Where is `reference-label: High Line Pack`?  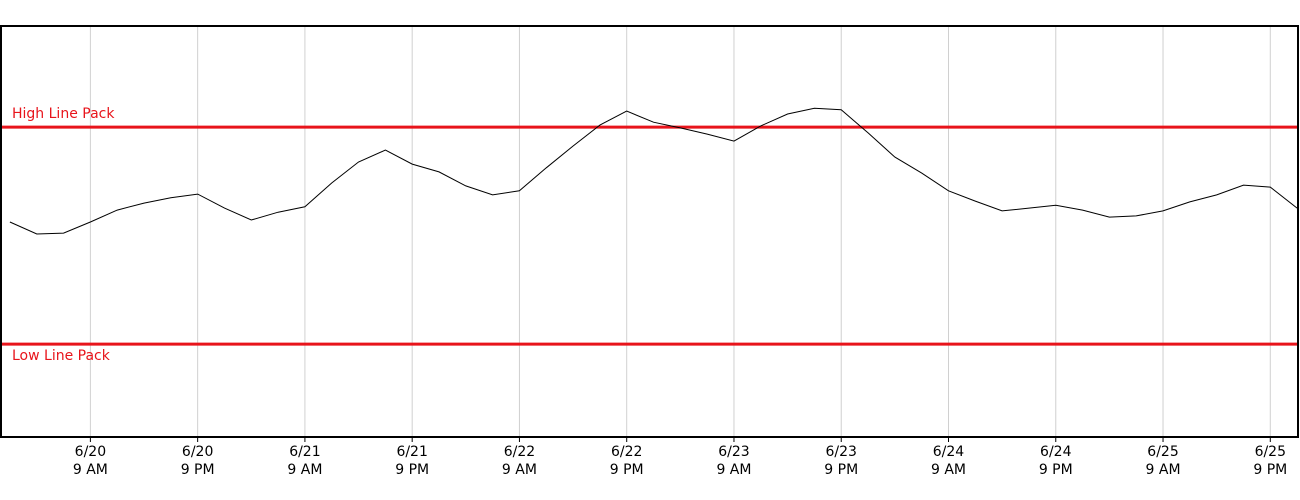
reference-label: High Line Pack is located at coordinates (63, 114).